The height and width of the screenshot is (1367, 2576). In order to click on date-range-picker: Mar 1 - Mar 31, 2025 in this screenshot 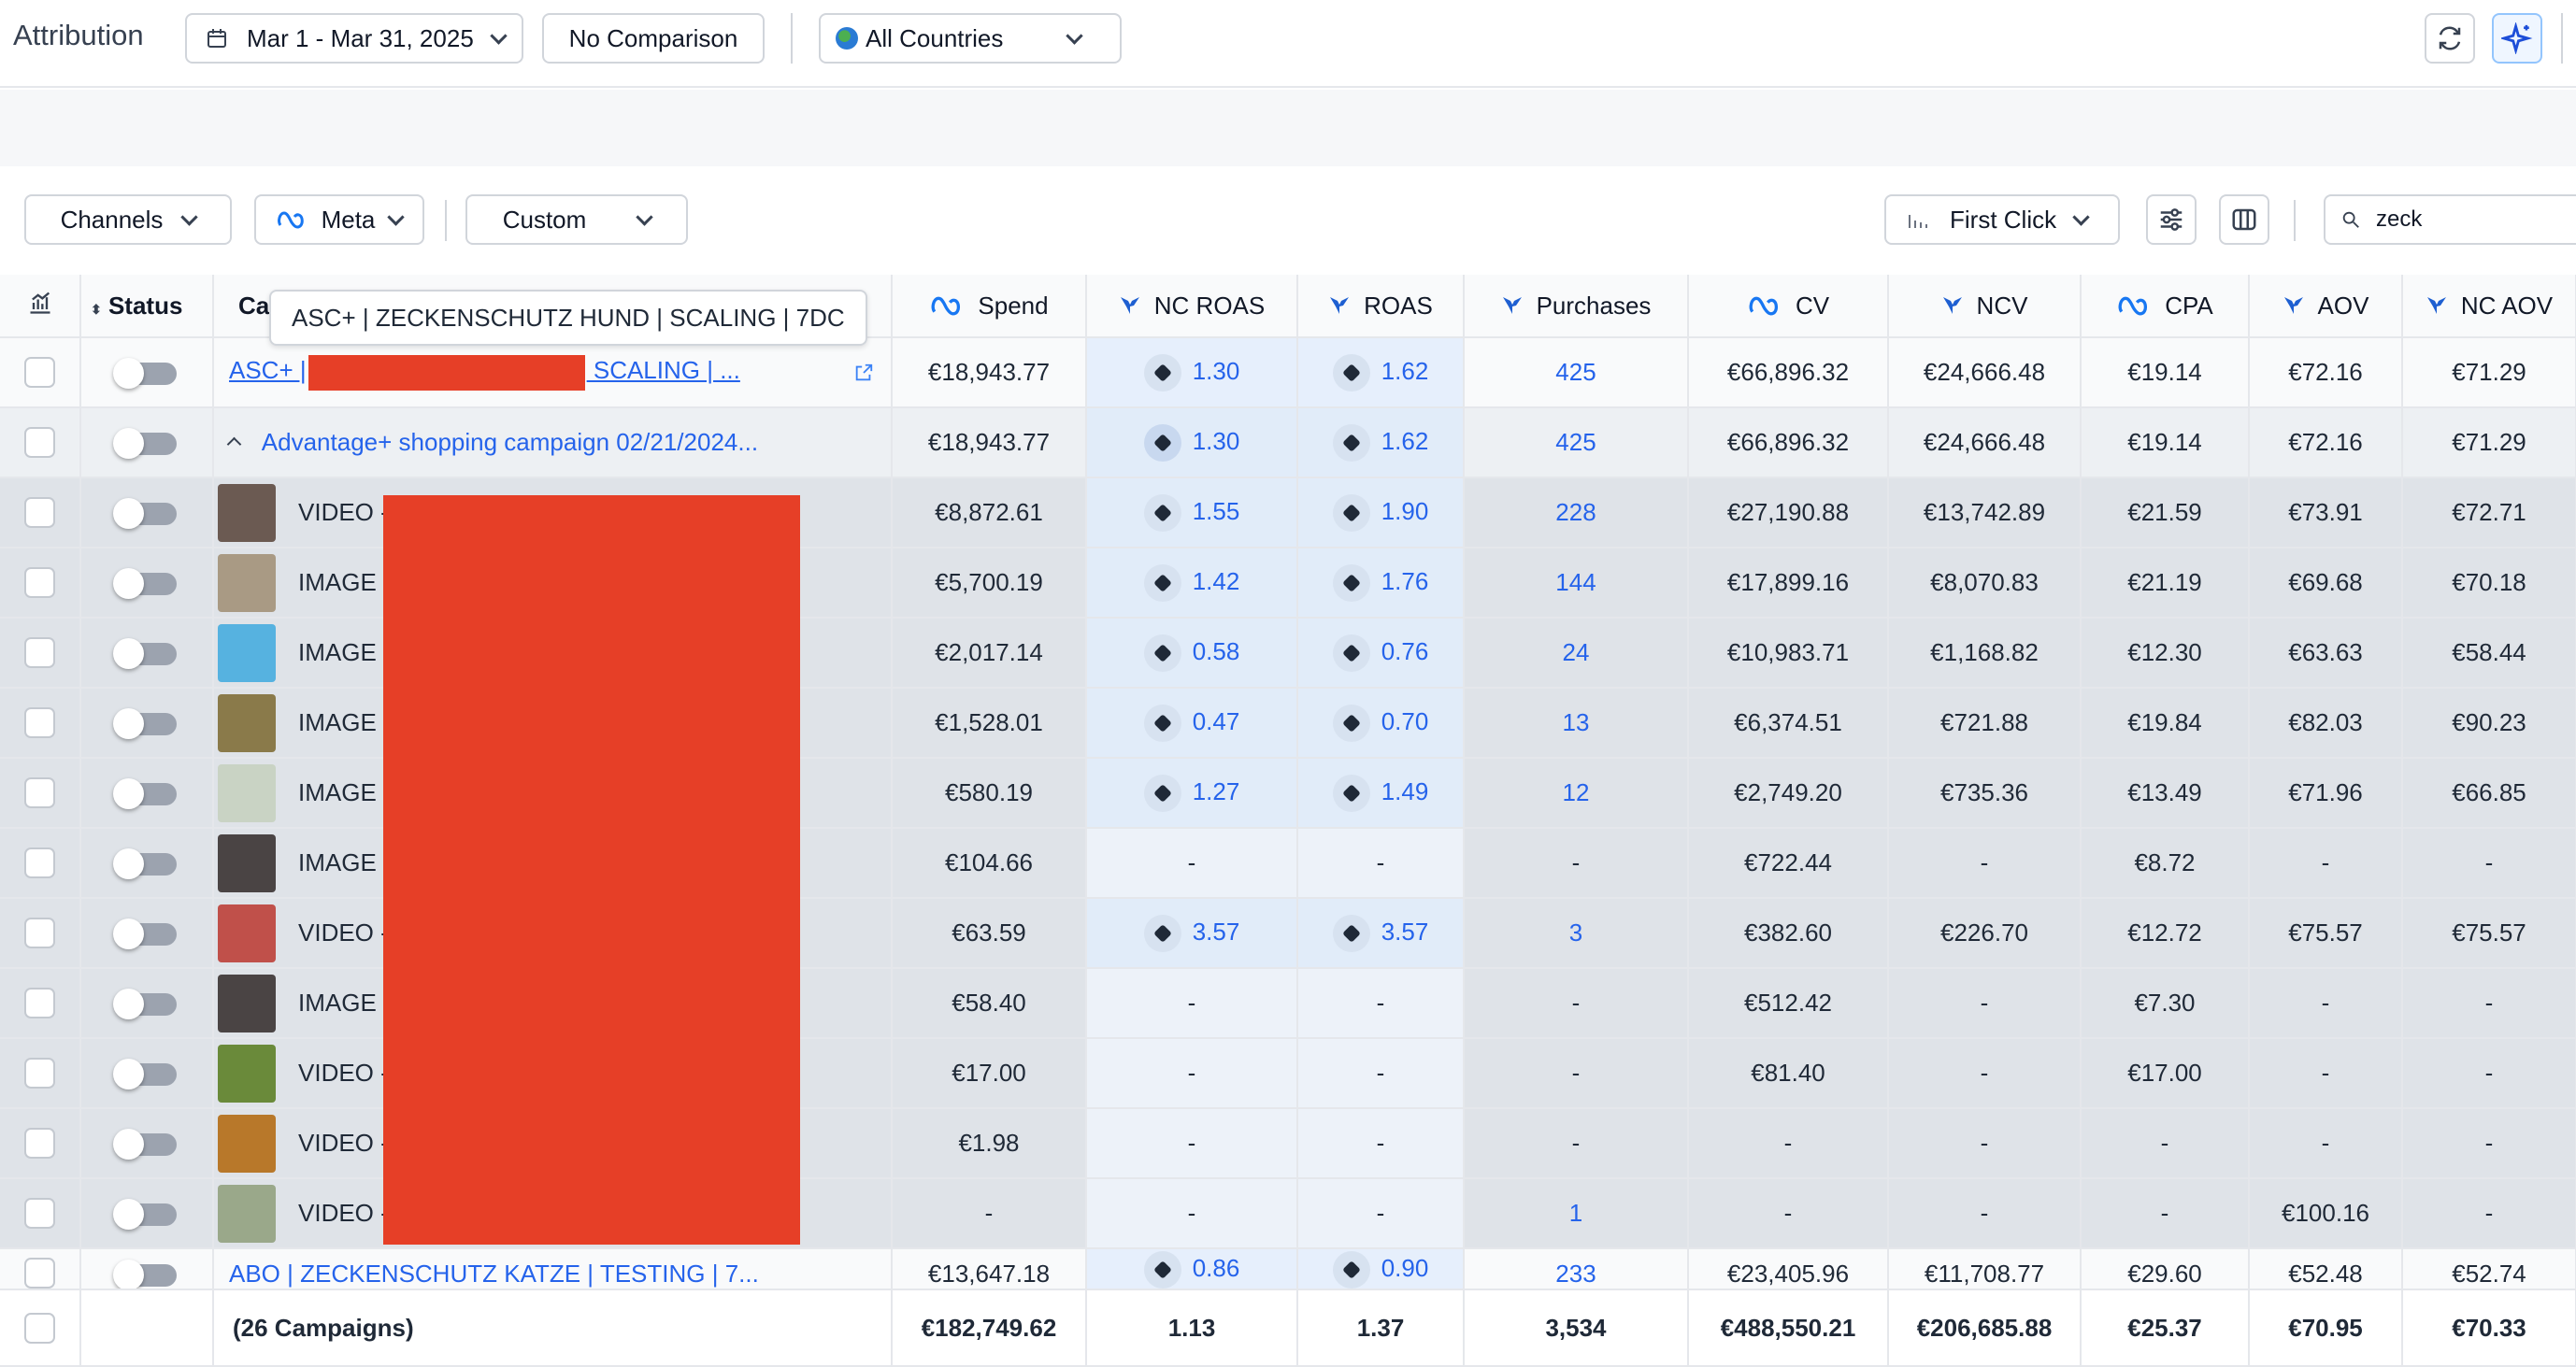, I will do `click(354, 38)`.